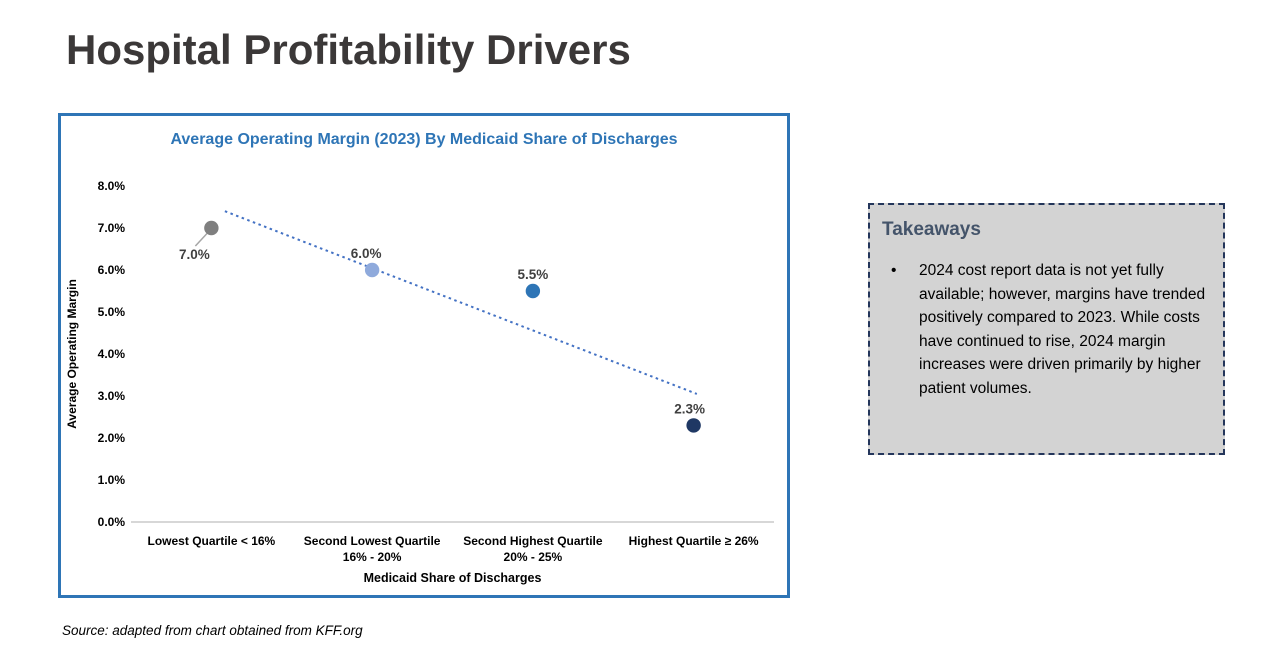 The width and height of the screenshot is (1269, 664). What do you see at coordinates (533, 557) in the screenshot?
I see `x-category-label: 20% - 25%` at bounding box center [533, 557].